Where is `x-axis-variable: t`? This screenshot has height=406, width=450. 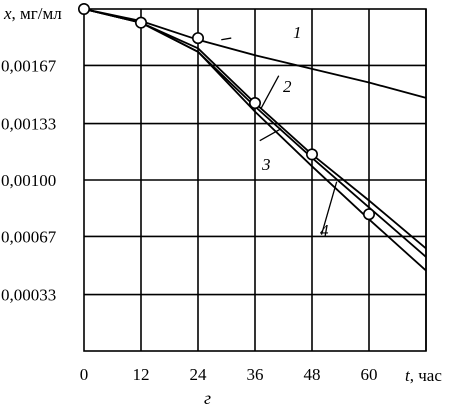 x-axis-variable: t is located at coordinates (408, 375).